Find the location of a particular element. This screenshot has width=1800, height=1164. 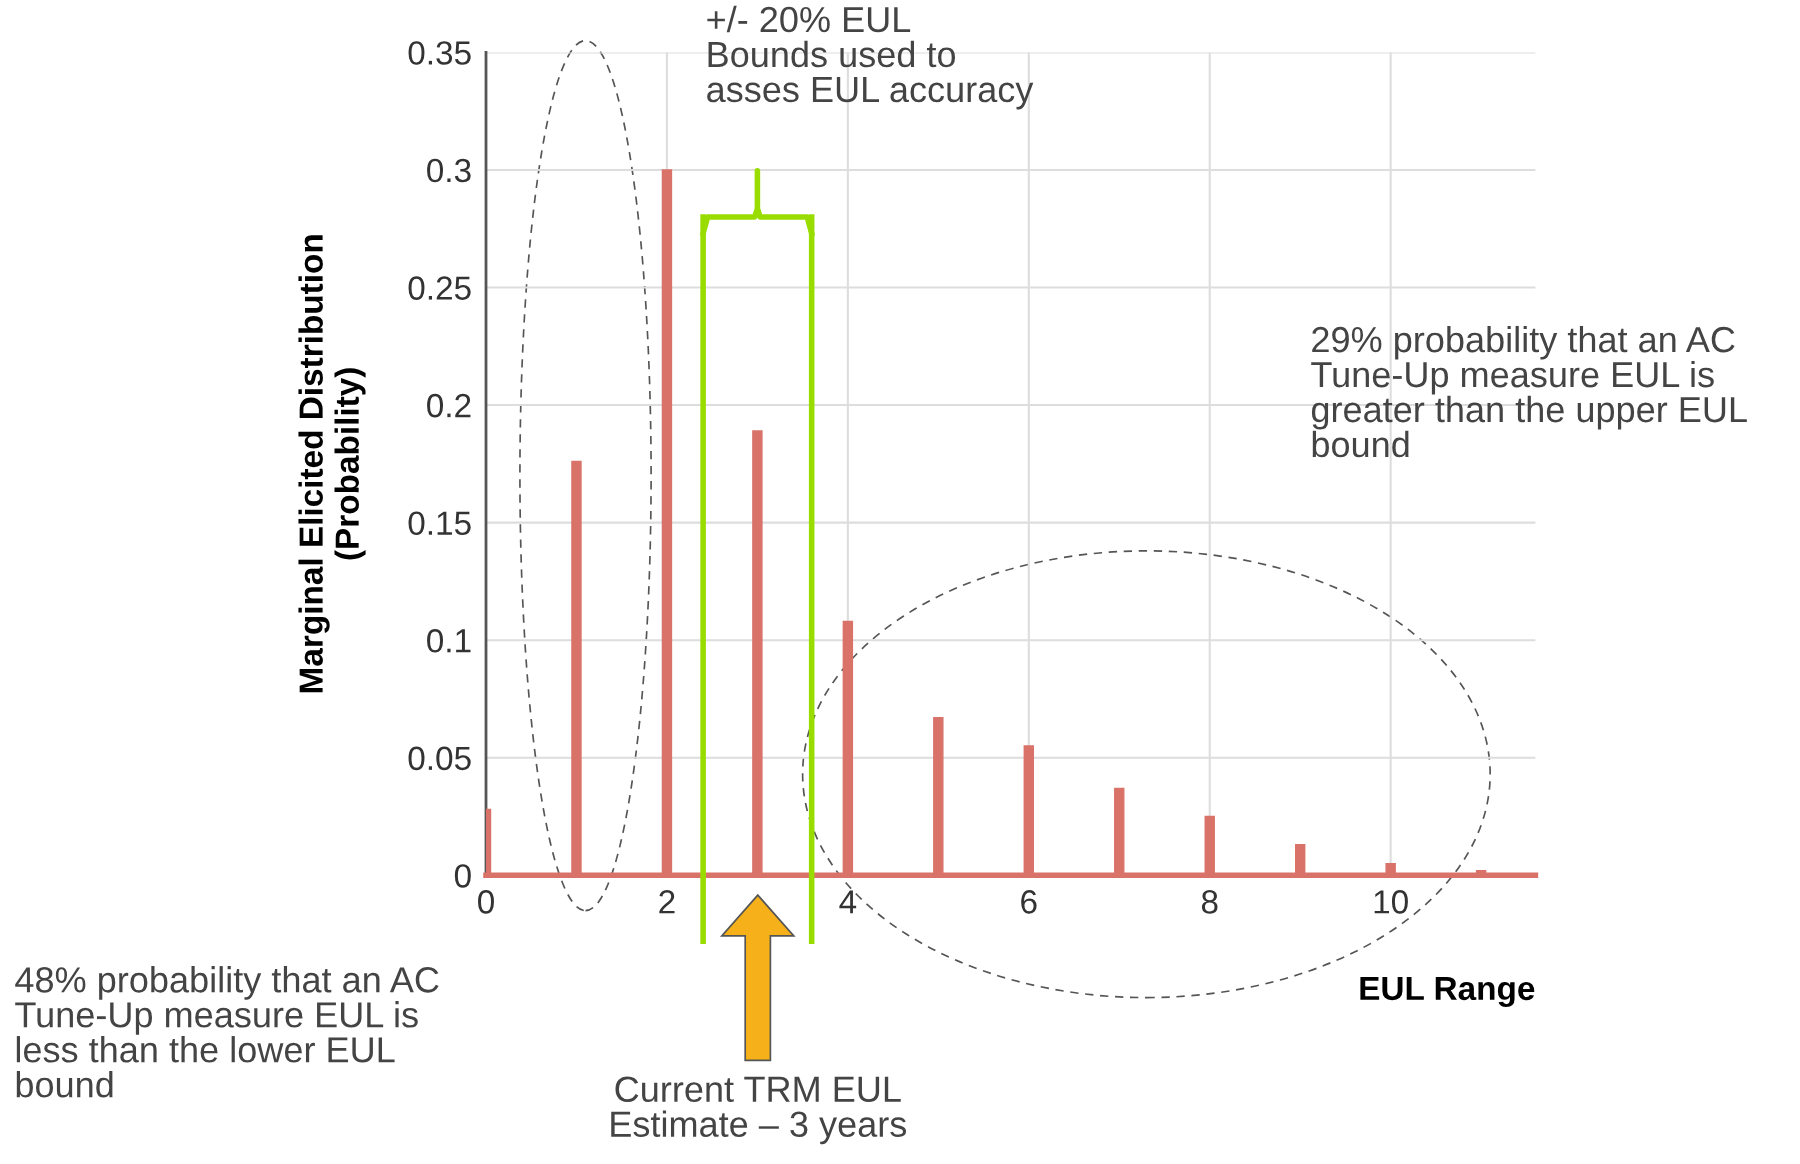

y-tick-label: 0.2 is located at coordinates (449, 405).